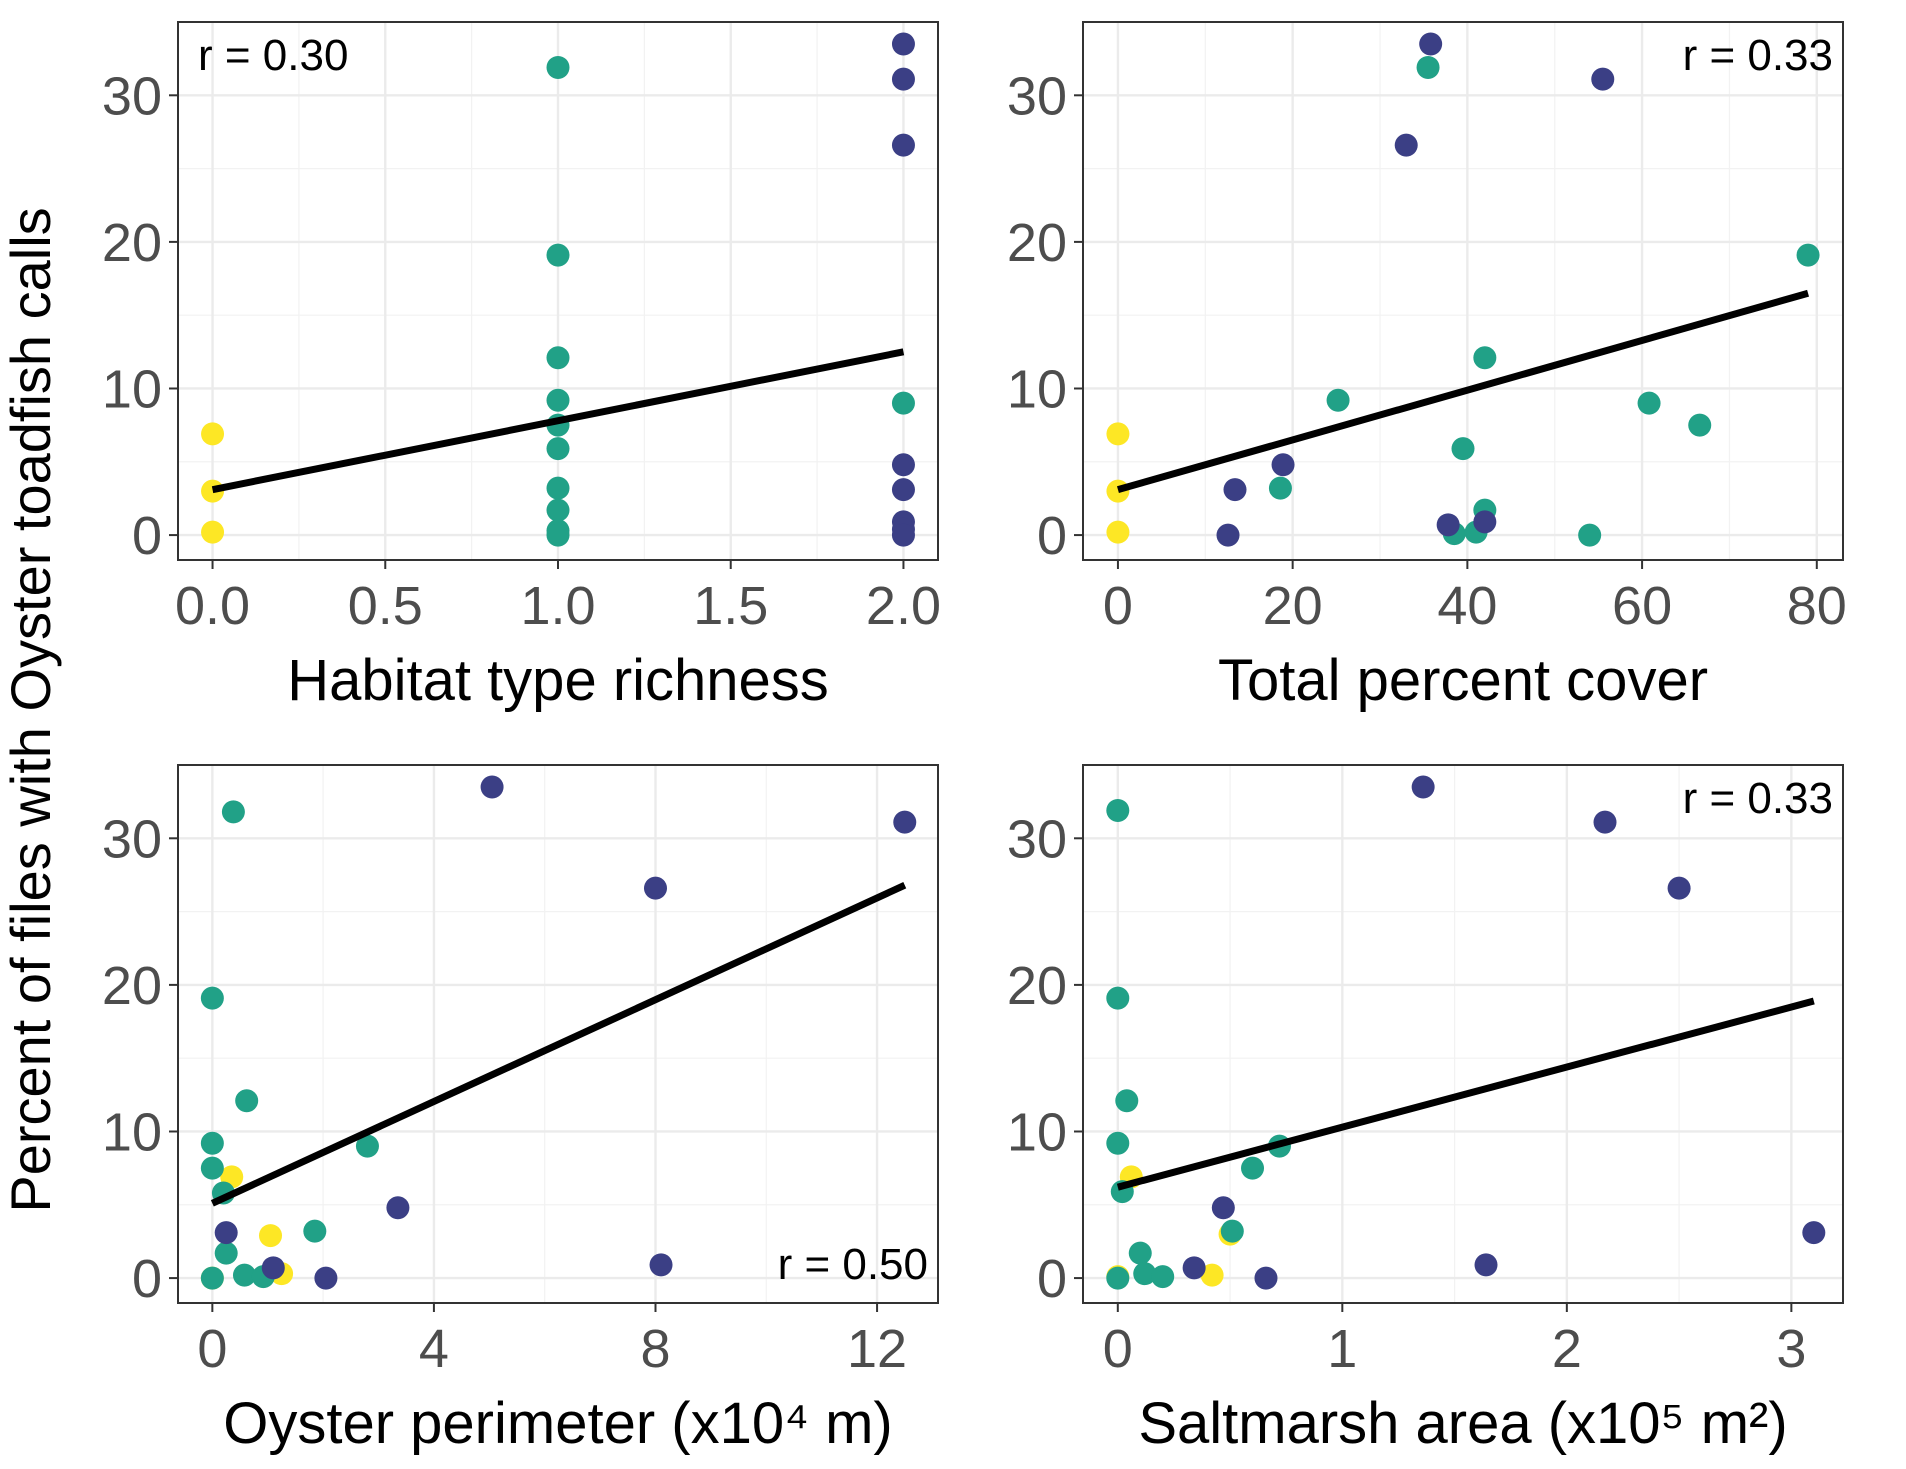  What do you see at coordinates (877, 1349) in the screenshot?
I see `x-tick-label: 12` at bounding box center [877, 1349].